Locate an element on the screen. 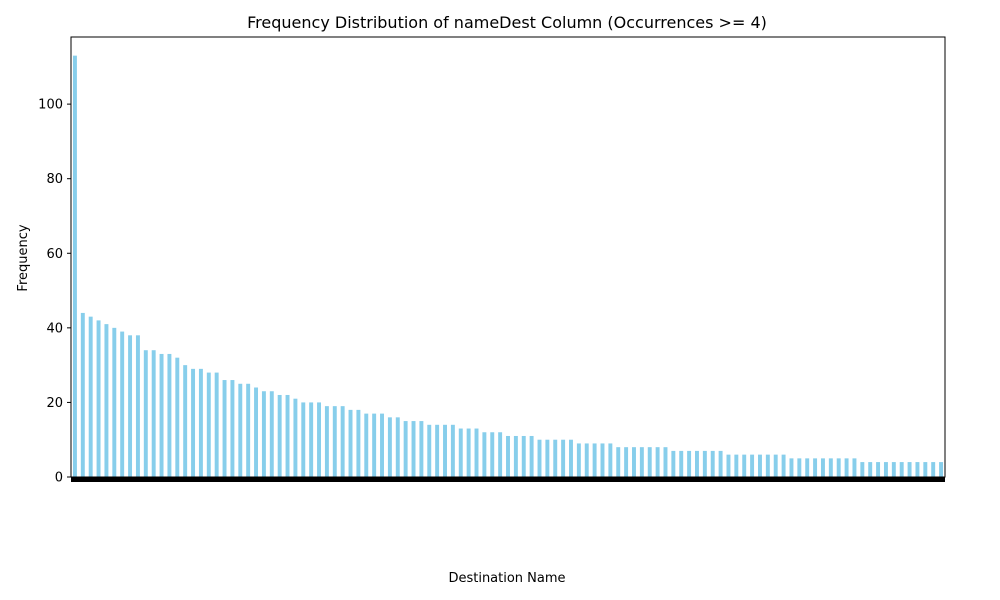  y-tick-label: 20 is located at coordinates (54, 403).